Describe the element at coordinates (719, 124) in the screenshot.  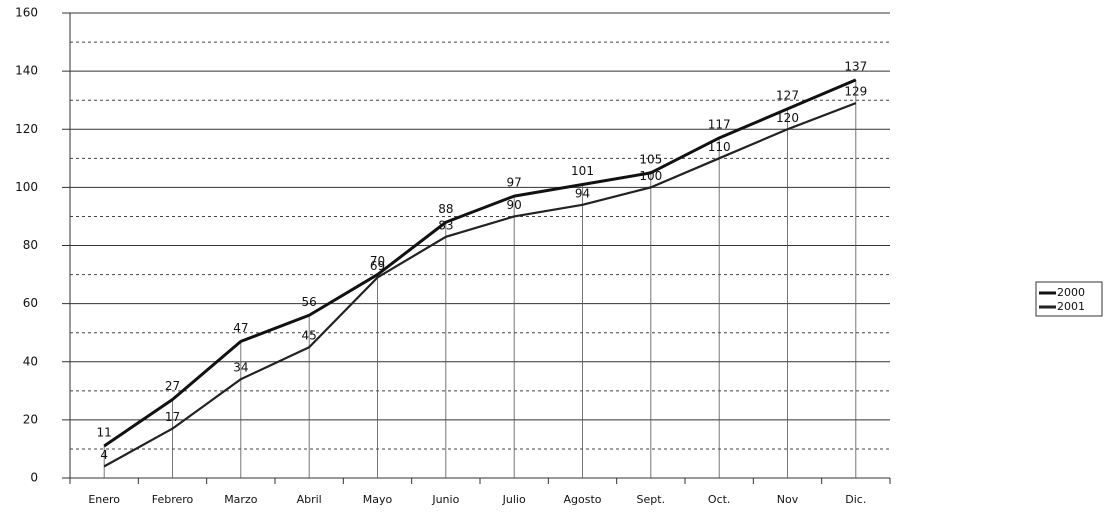
I see `data-label: 117` at that location.